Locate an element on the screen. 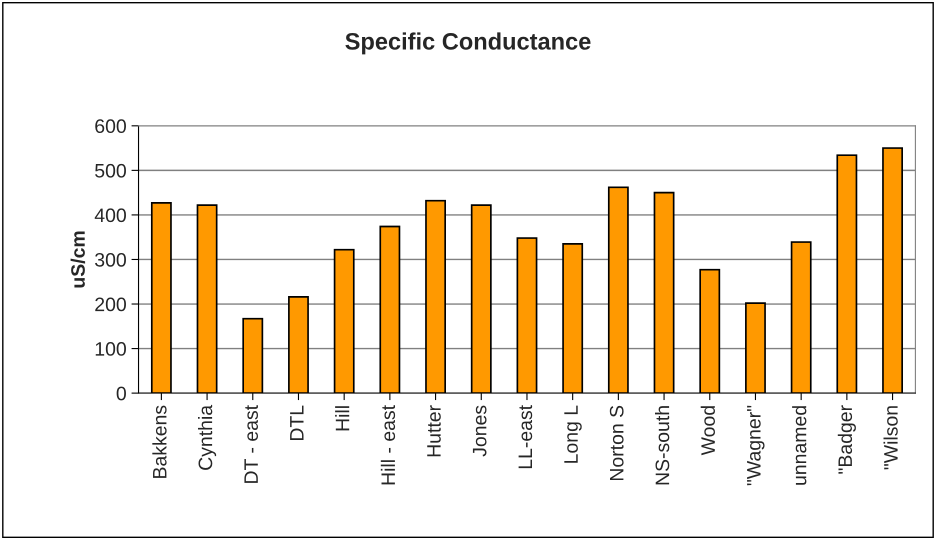 Image resolution: width=936 pixels, height=540 pixels. y-tick-label: 500 is located at coordinates (110, 171).